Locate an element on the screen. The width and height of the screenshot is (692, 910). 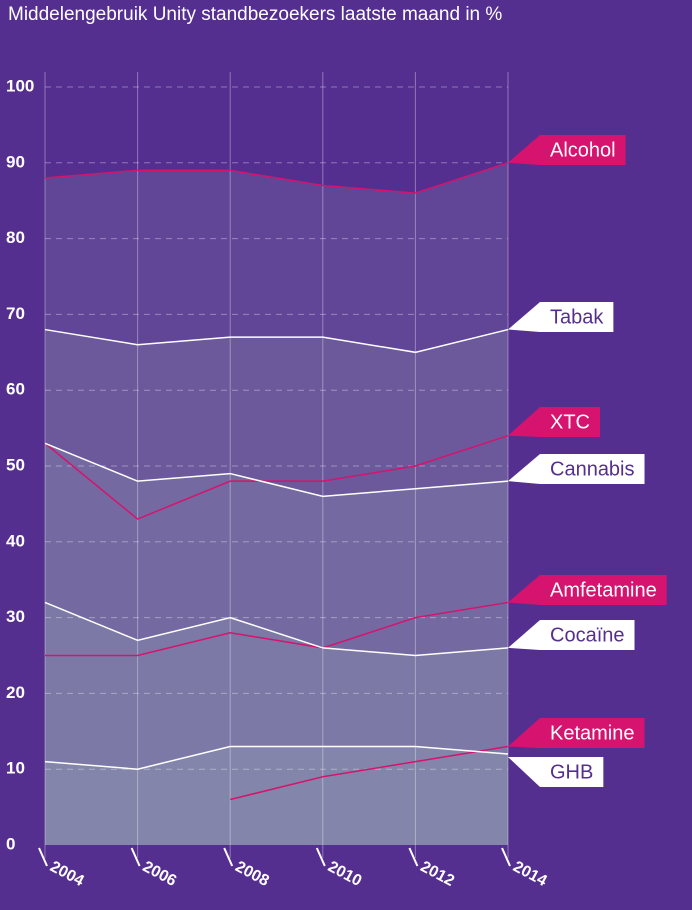
y-tick-label: 70 is located at coordinates (15, 313).